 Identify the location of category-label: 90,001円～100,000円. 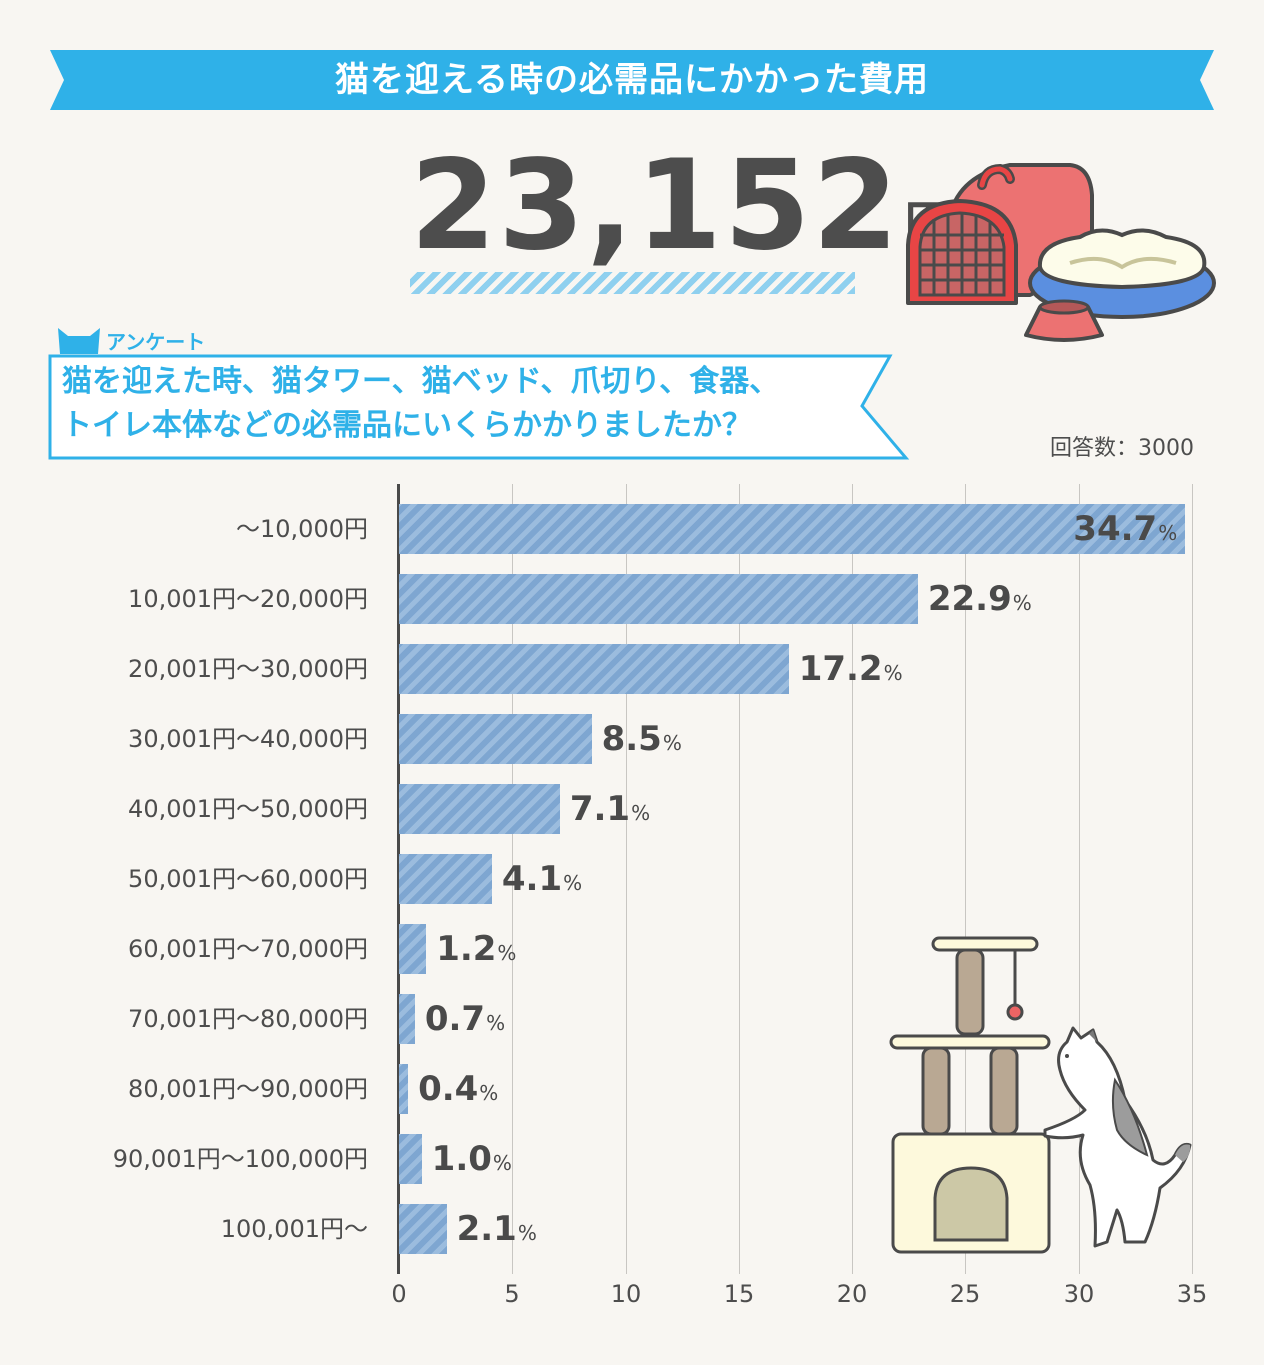
(240, 1159).